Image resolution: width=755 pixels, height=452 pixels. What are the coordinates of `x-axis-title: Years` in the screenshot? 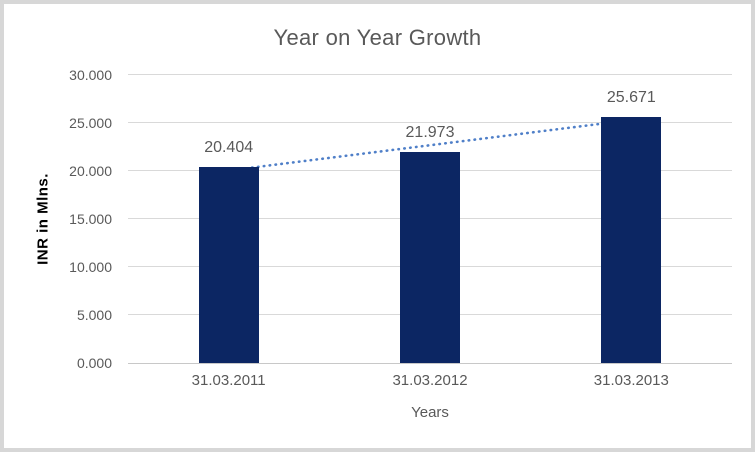 It's located at (430, 412).